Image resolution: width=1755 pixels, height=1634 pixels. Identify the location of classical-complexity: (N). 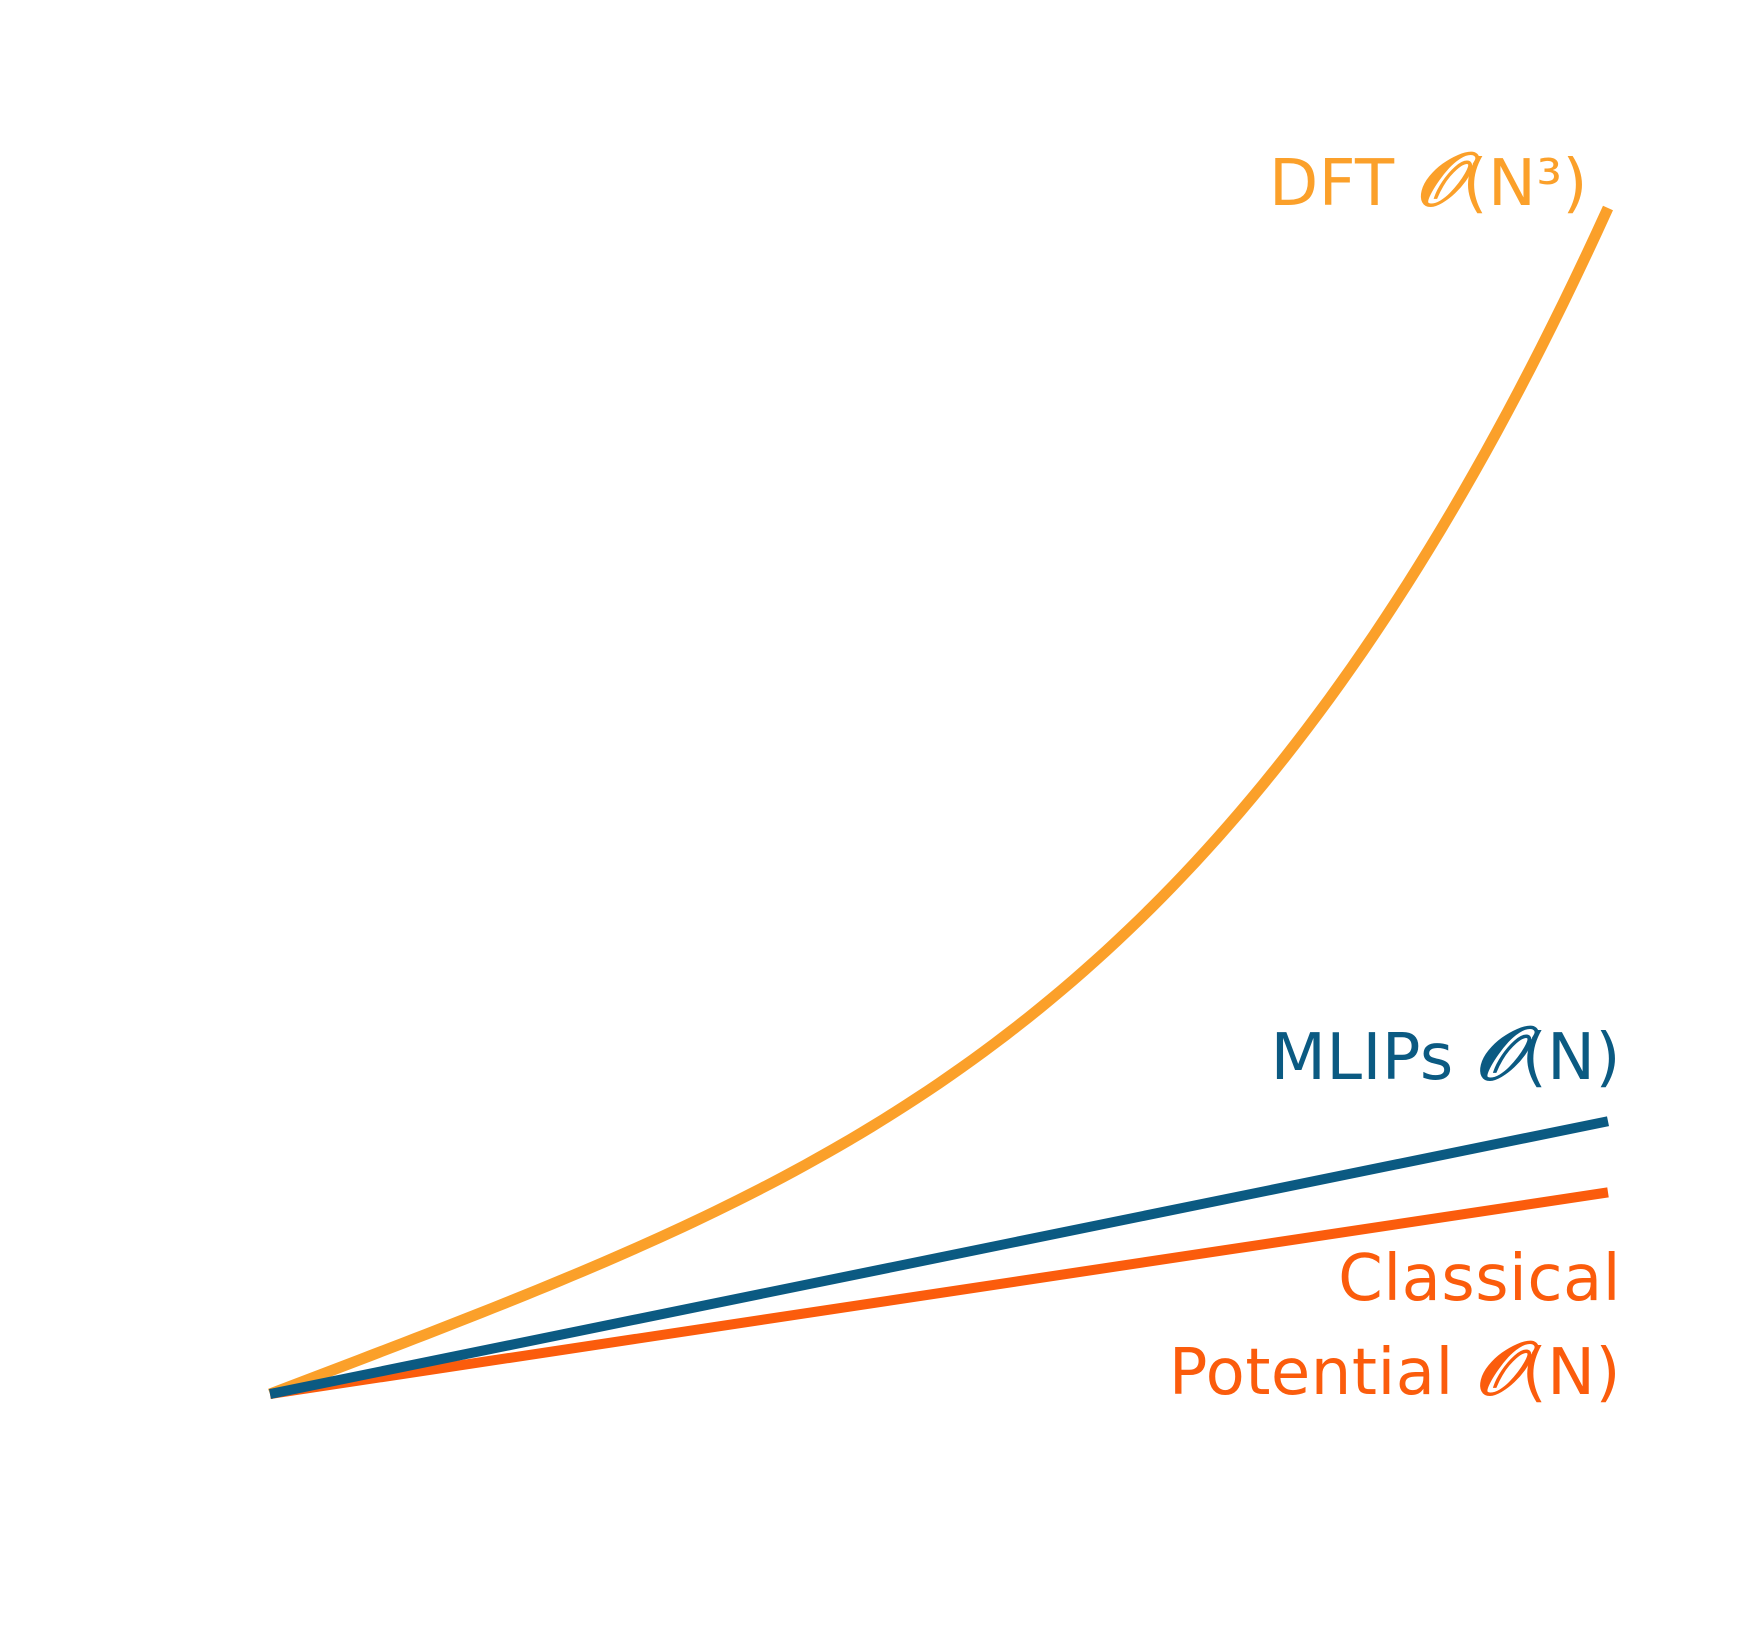
(1571, 1373).